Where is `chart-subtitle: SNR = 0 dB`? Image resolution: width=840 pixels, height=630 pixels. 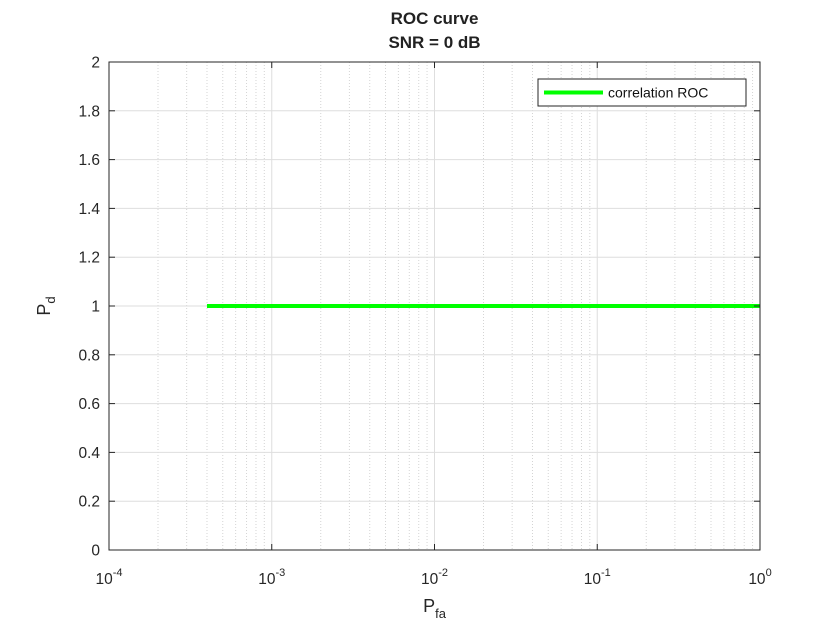 chart-subtitle: SNR = 0 dB is located at coordinates (434, 42).